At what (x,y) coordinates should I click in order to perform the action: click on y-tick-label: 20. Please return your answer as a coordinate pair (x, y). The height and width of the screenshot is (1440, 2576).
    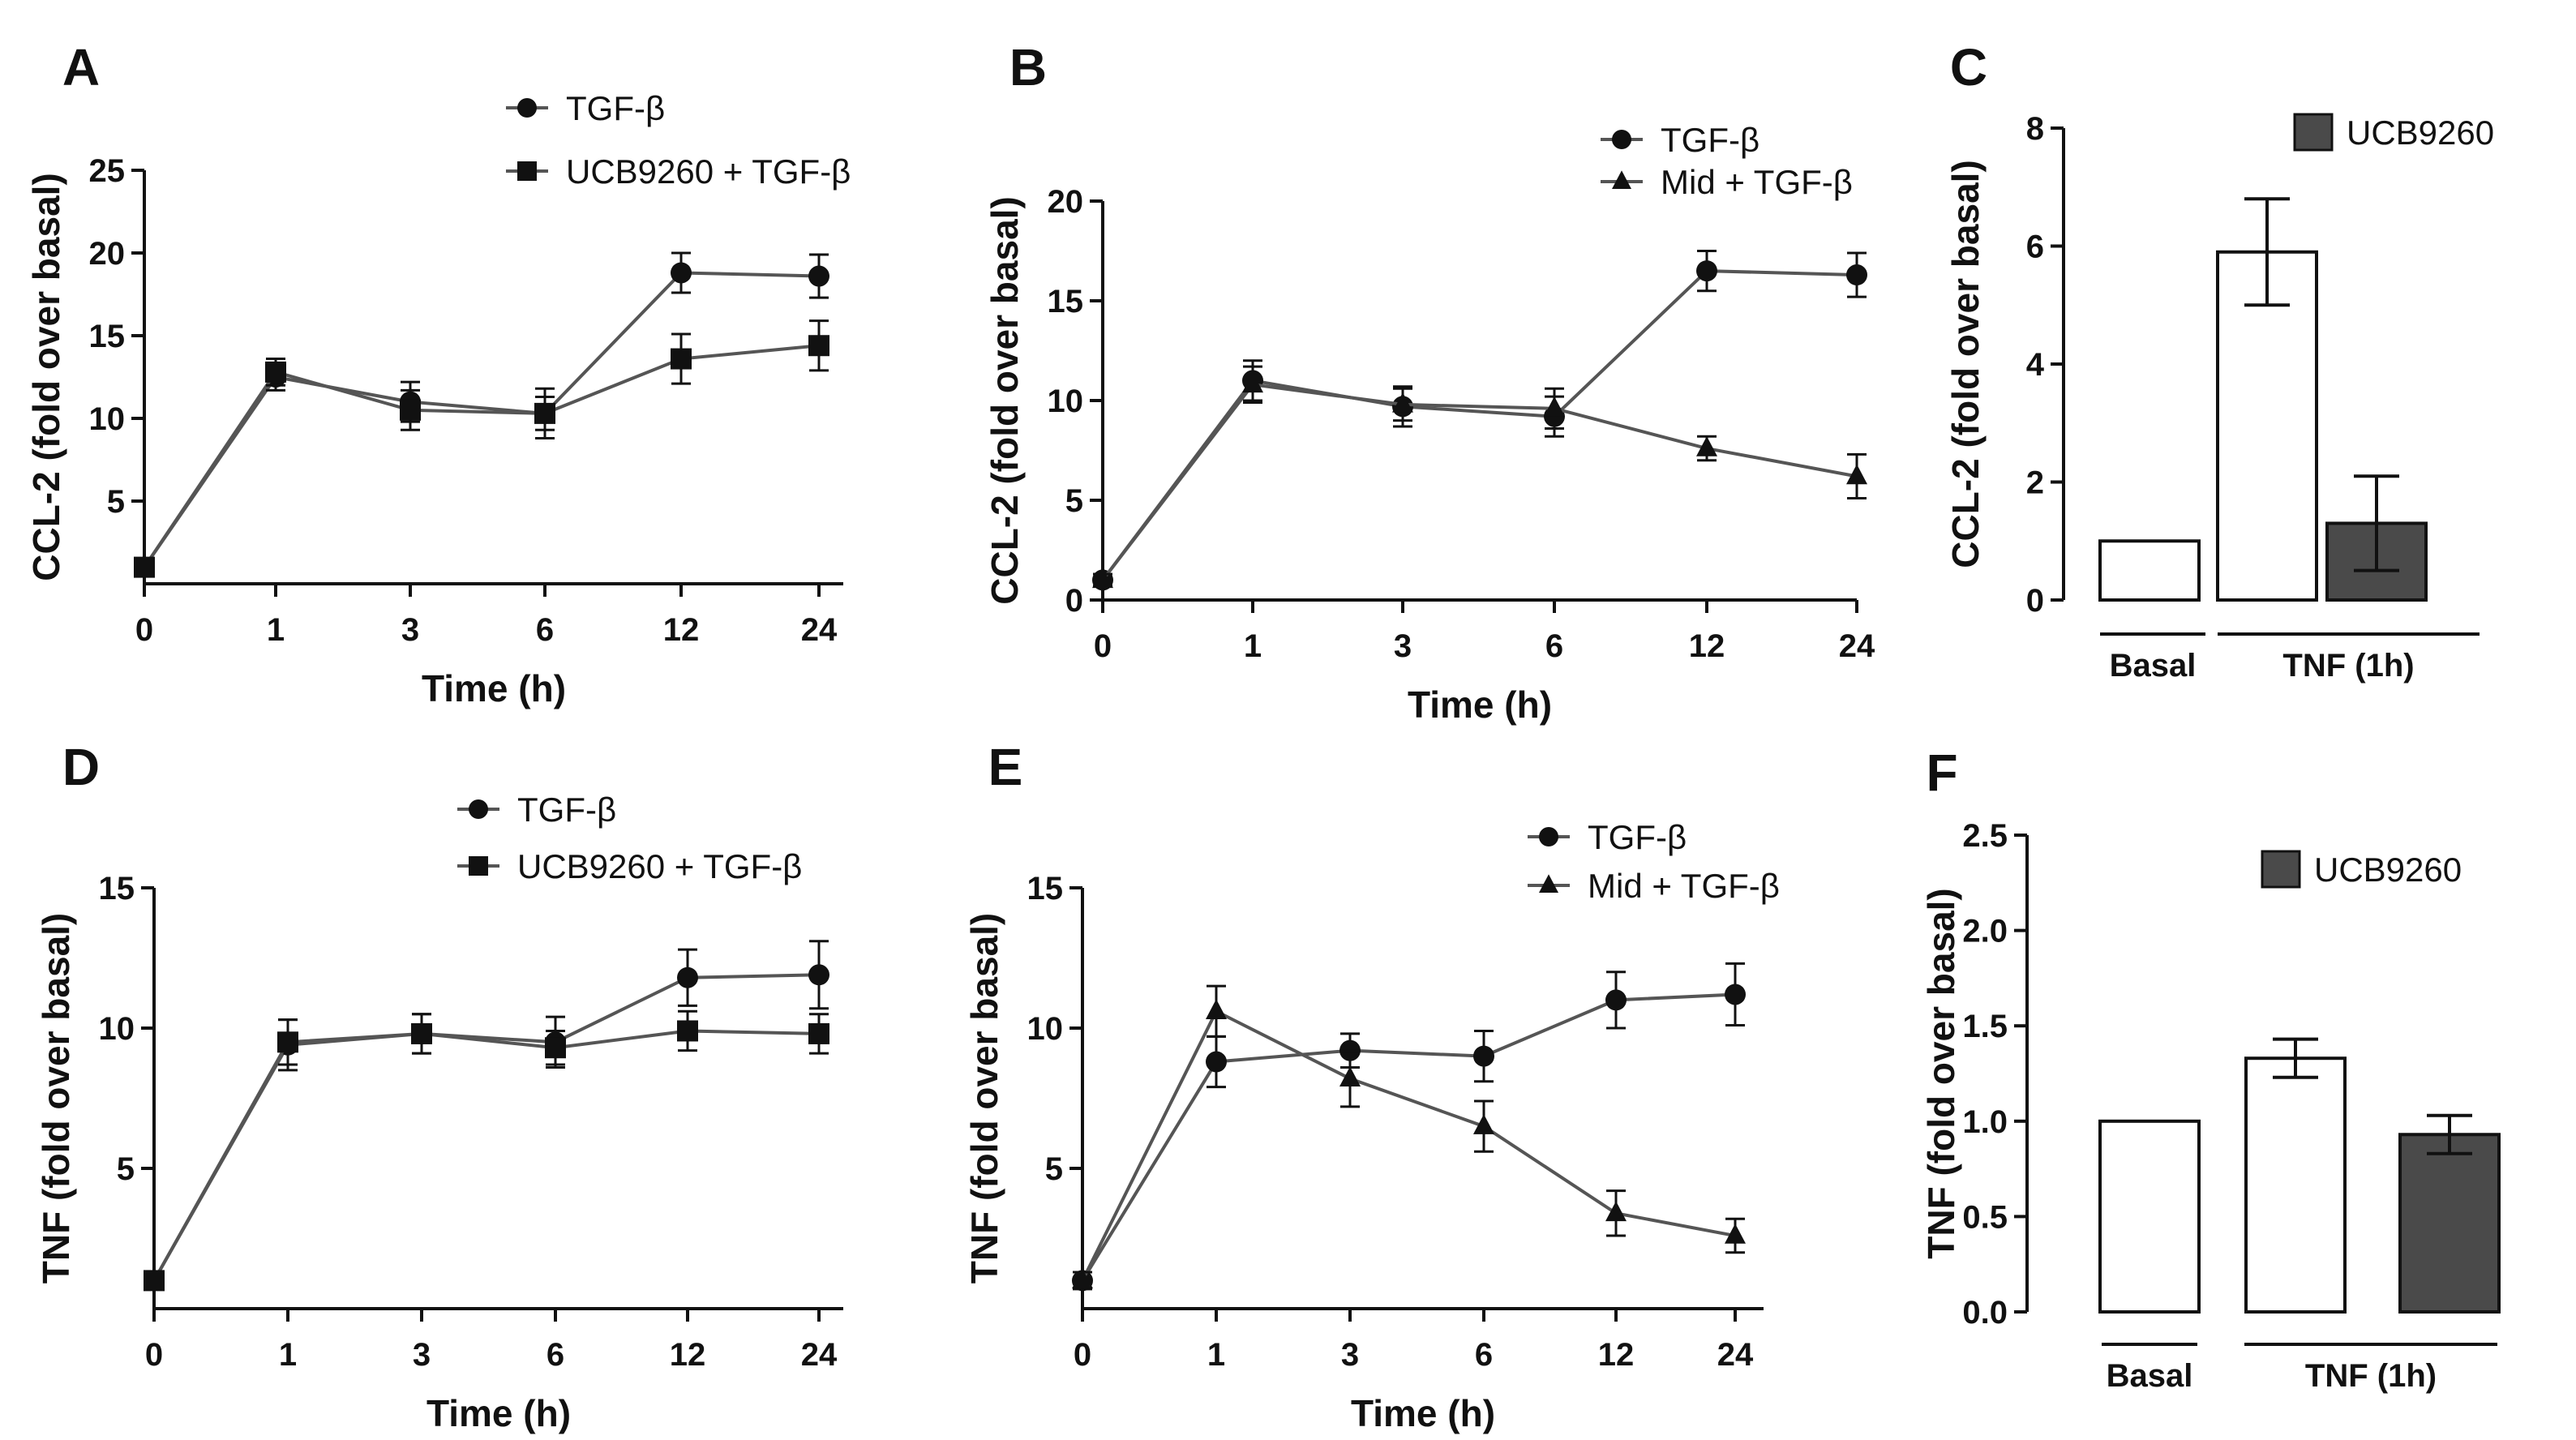
    Looking at the image, I should click on (107, 254).